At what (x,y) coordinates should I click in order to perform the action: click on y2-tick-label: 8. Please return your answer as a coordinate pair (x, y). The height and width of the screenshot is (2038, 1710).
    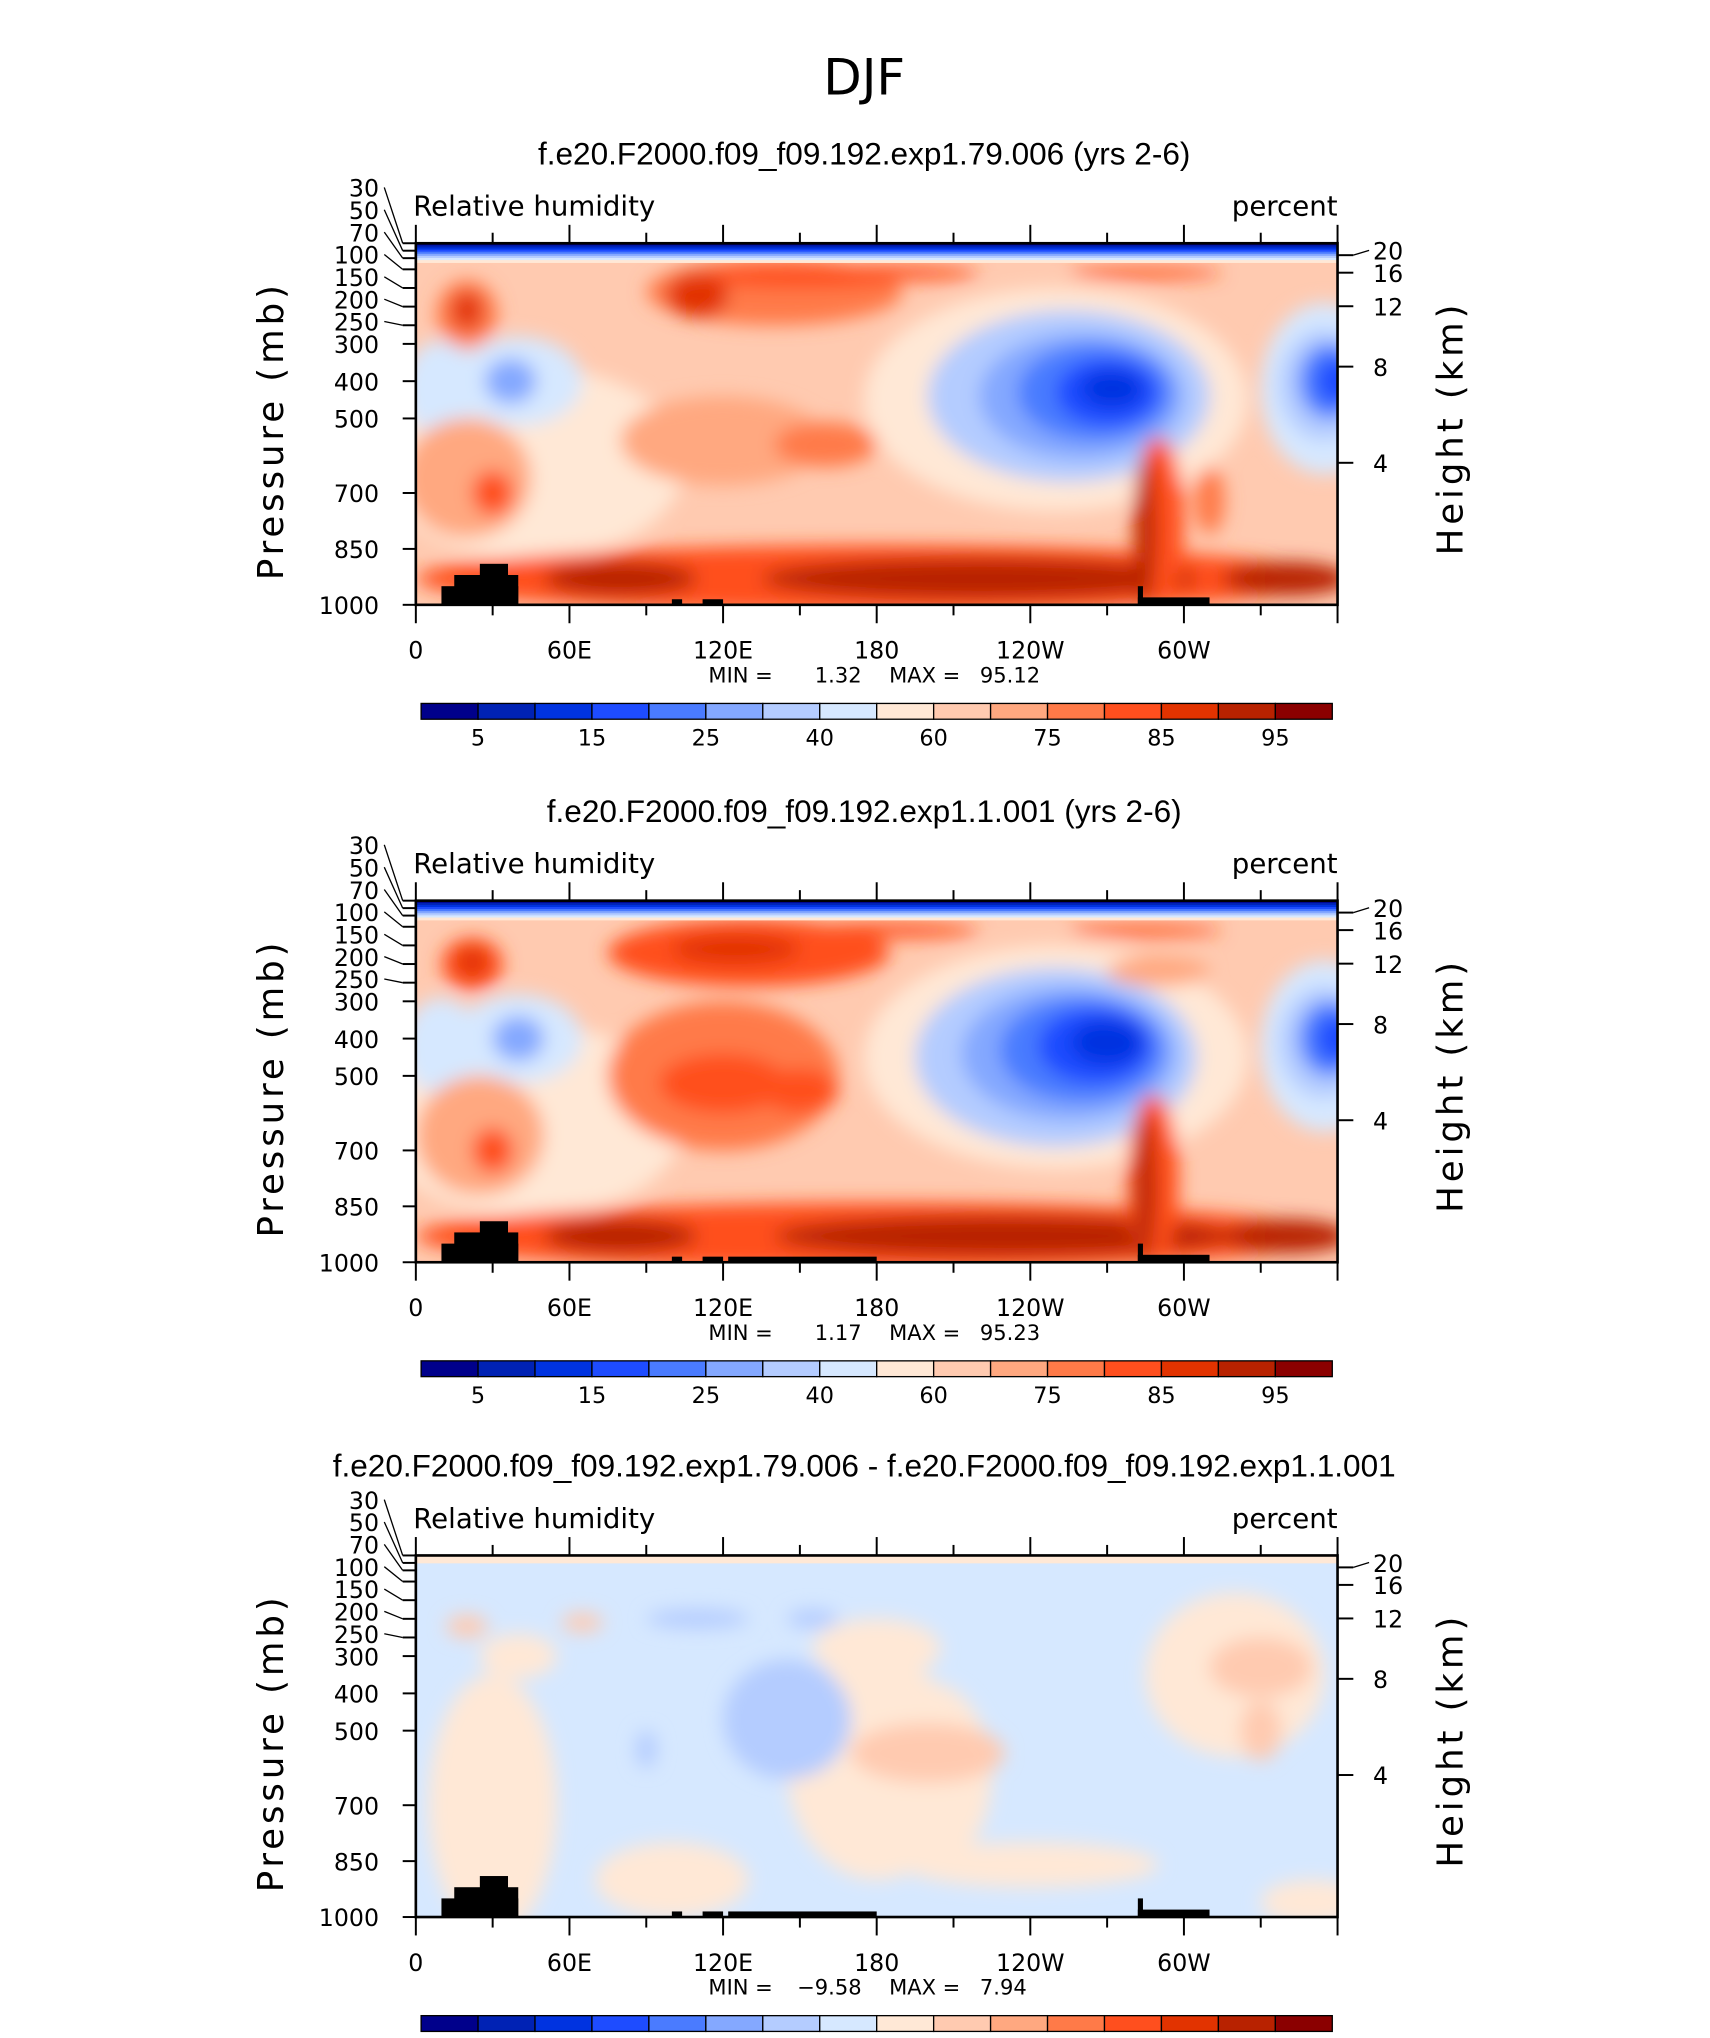
    Looking at the image, I should click on (1380, 368).